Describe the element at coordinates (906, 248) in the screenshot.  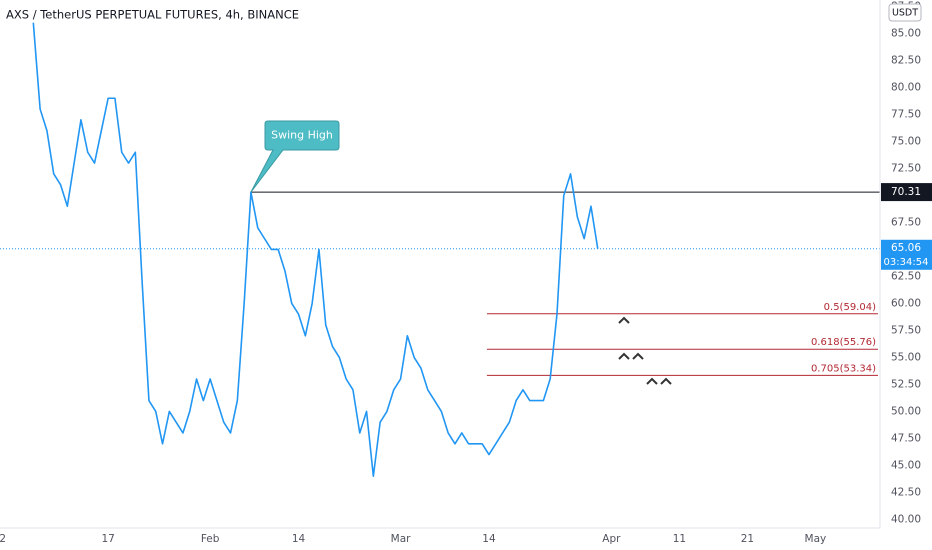
I see `last-price-badge-text: 65.06` at that location.